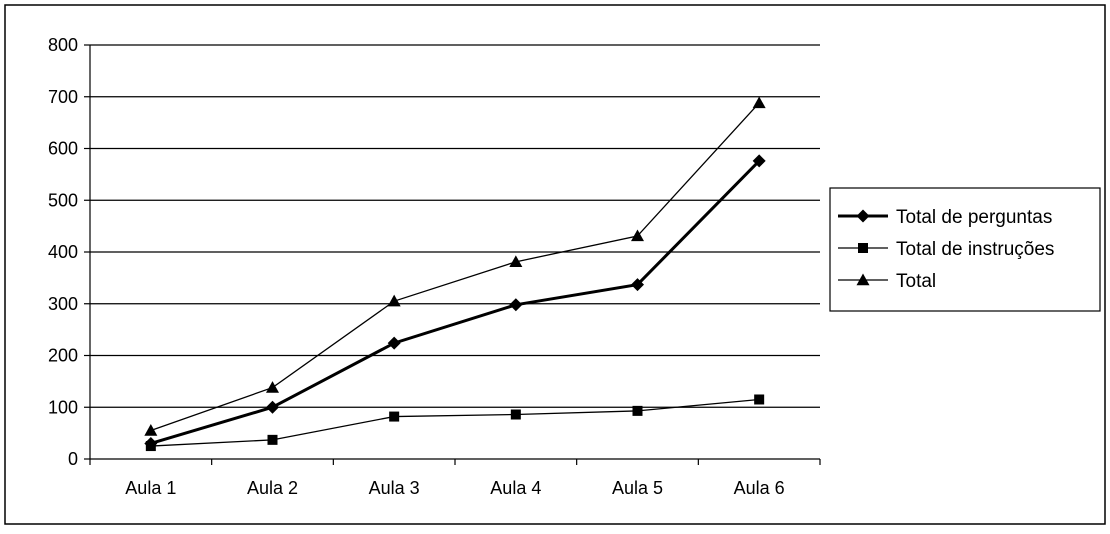 The width and height of the screenshot is (1110, 534). I want to click on legend-box, so click(965, 249).